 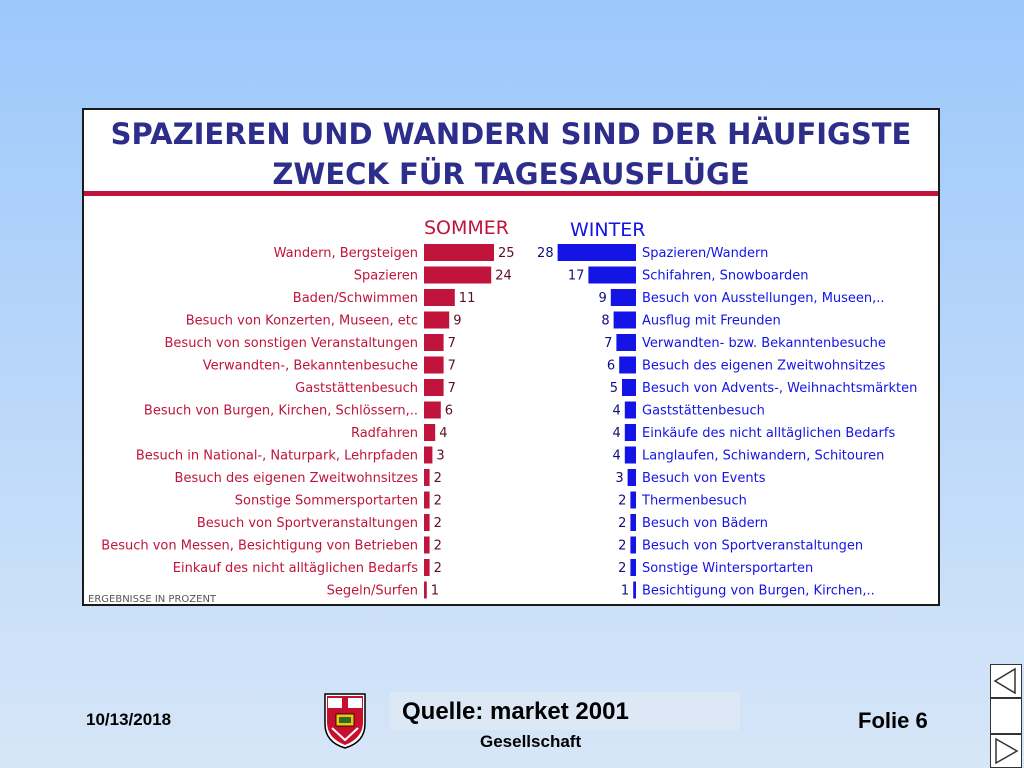 What do you see at coordinates (297, 478) in the screenshot?
I see `sommer-category-label: Besuch des eigenen Zweitwohnsitzes` at bounding box center [297, 478].